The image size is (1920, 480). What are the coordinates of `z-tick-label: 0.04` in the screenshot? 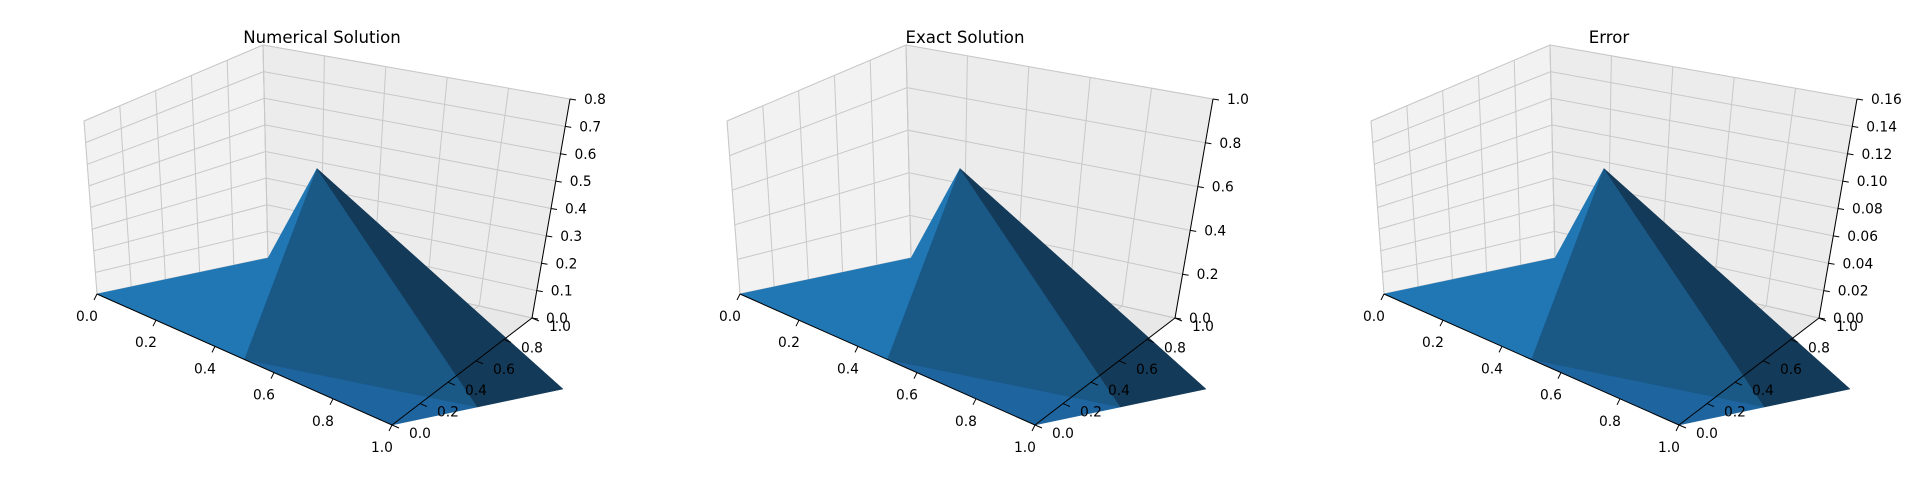 It's located at (1858, 264).